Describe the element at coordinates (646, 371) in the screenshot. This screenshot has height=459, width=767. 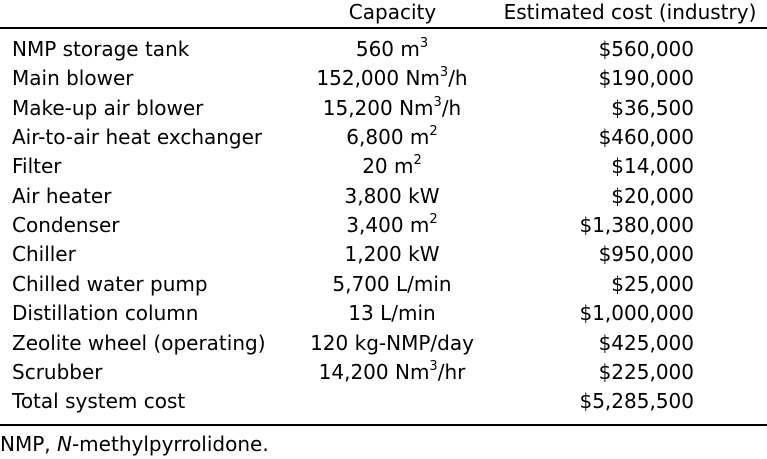
I see `row-estimated-cost: $225,000` at that location.